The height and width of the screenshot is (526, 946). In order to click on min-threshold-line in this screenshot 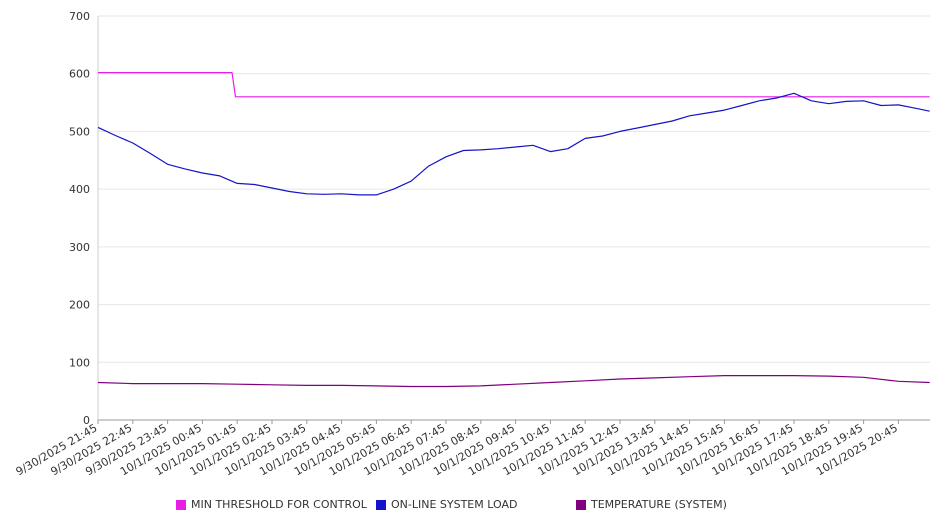, I will do `click(514, 84)`.